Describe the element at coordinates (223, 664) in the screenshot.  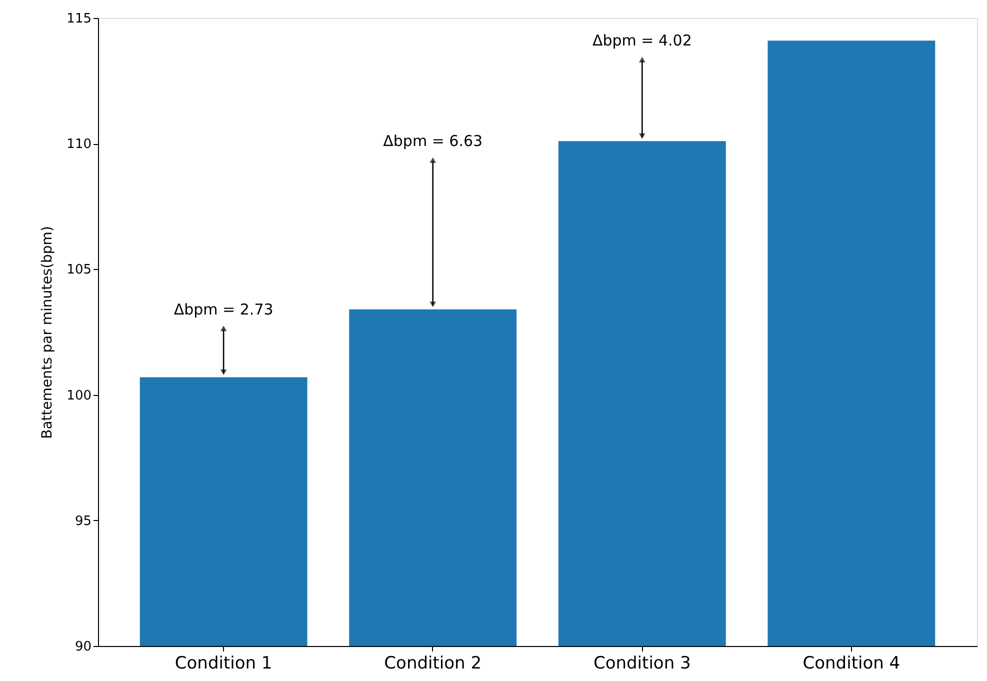
I see `x-tick-label: Condition 1` at that location.